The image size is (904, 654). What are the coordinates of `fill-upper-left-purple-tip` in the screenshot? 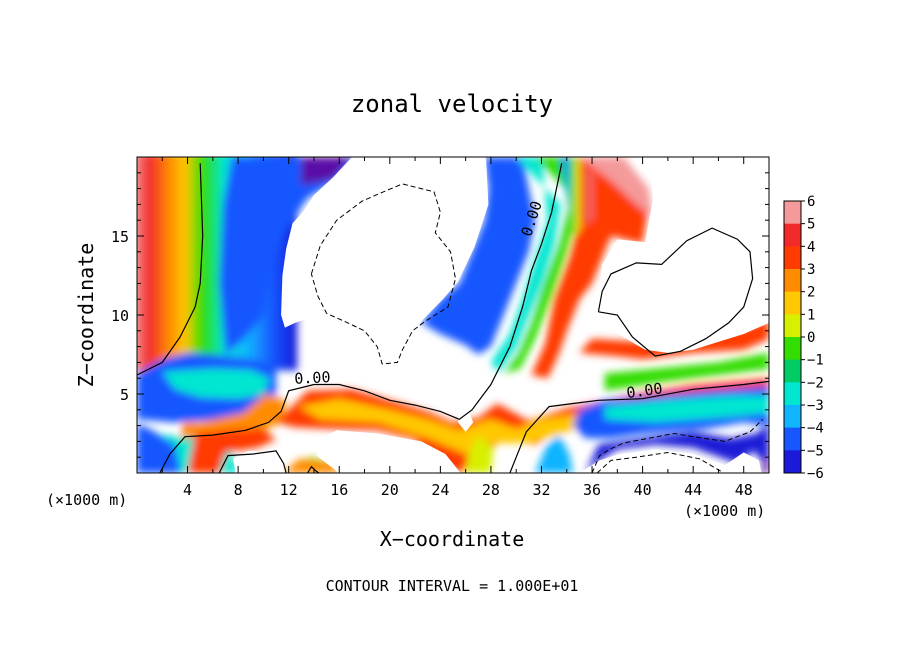 It's located at (326, 171).